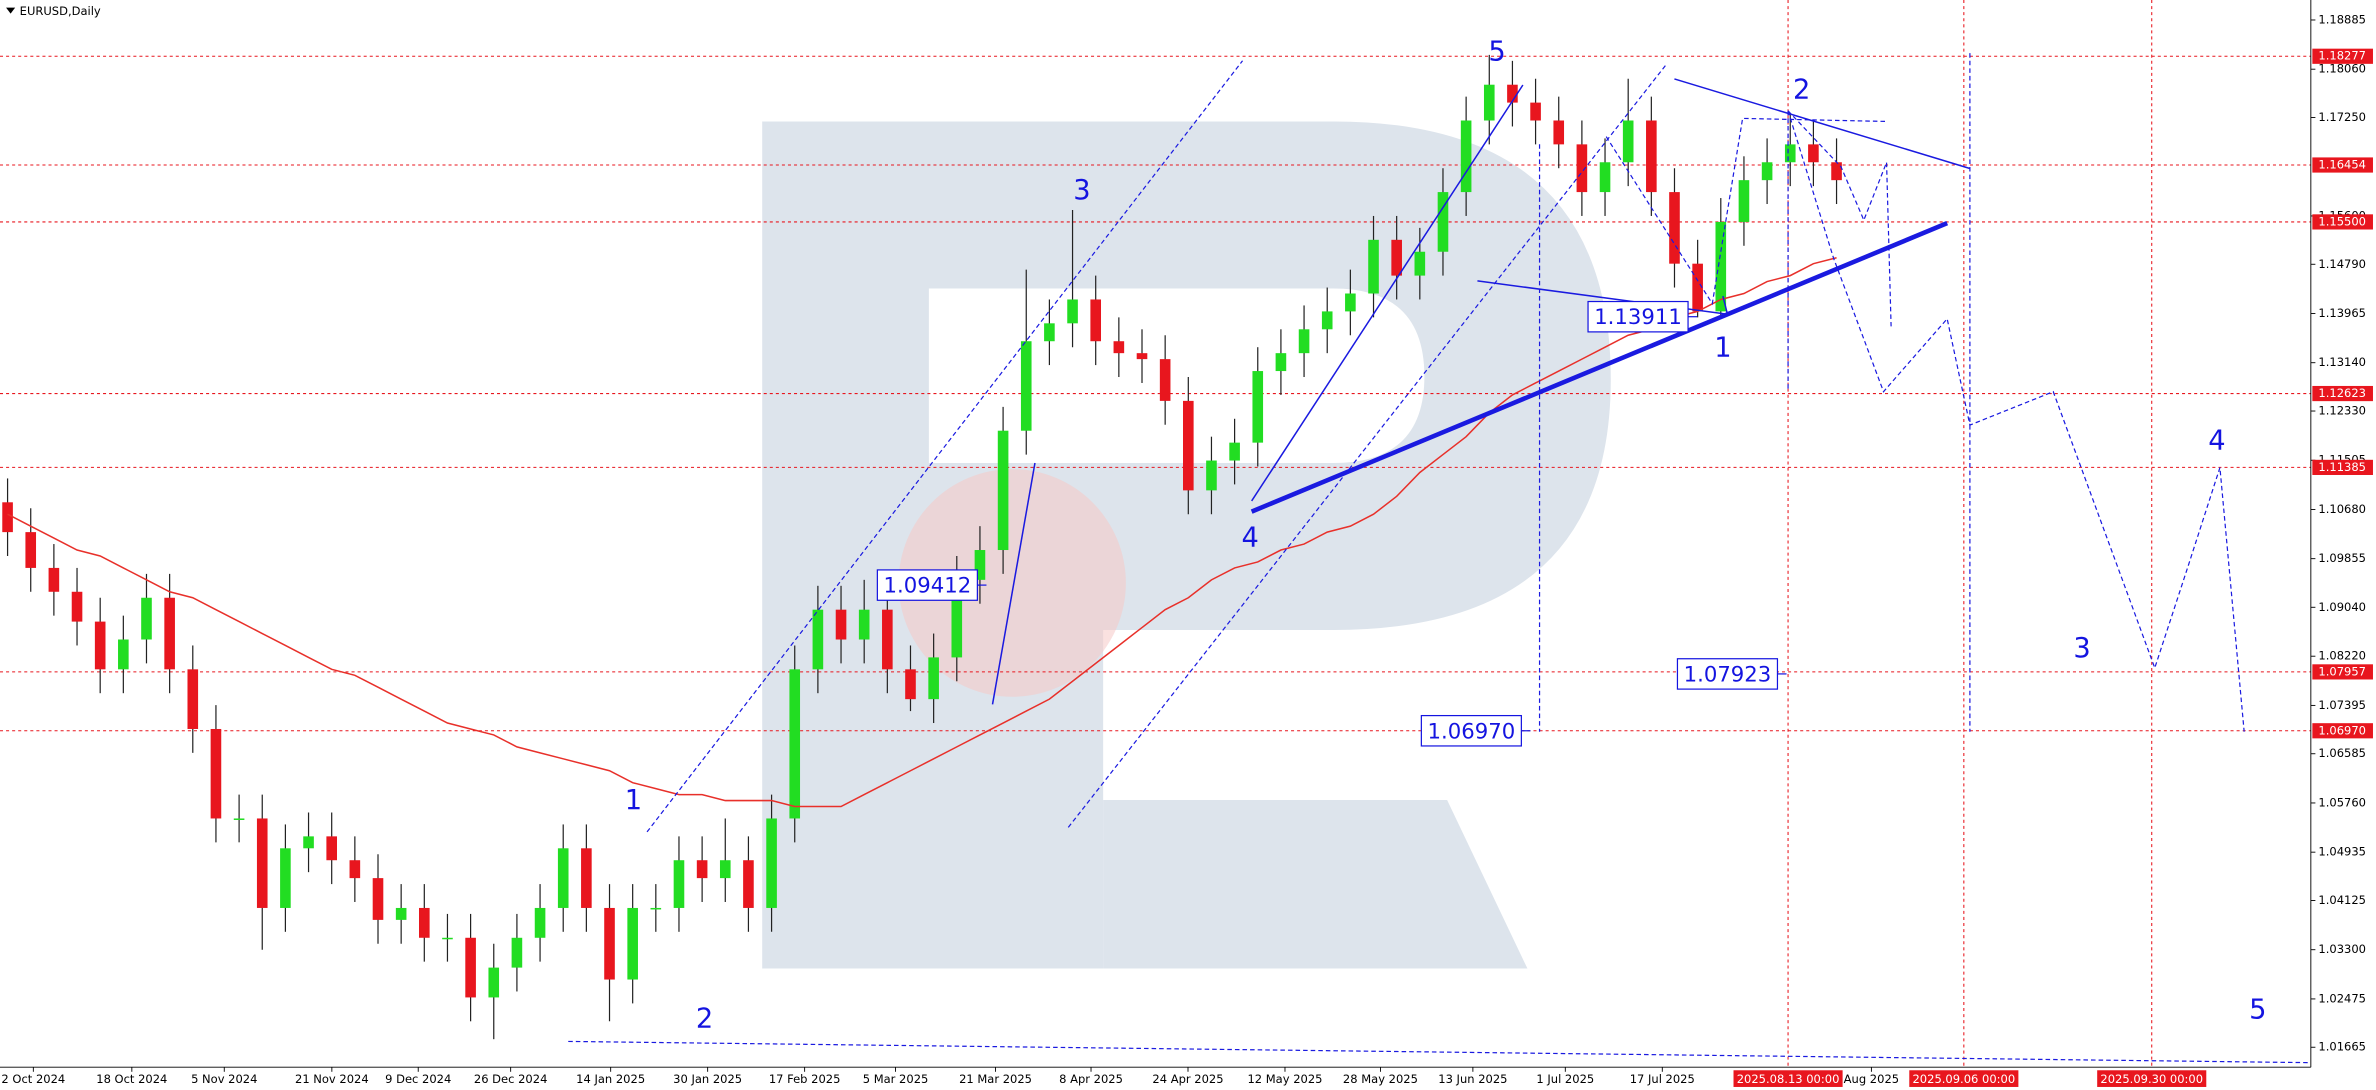 The width and height of the screenshot is (2376, 1090). I want to click on y-tick-label: 1.01665, so click(2342, 1047).